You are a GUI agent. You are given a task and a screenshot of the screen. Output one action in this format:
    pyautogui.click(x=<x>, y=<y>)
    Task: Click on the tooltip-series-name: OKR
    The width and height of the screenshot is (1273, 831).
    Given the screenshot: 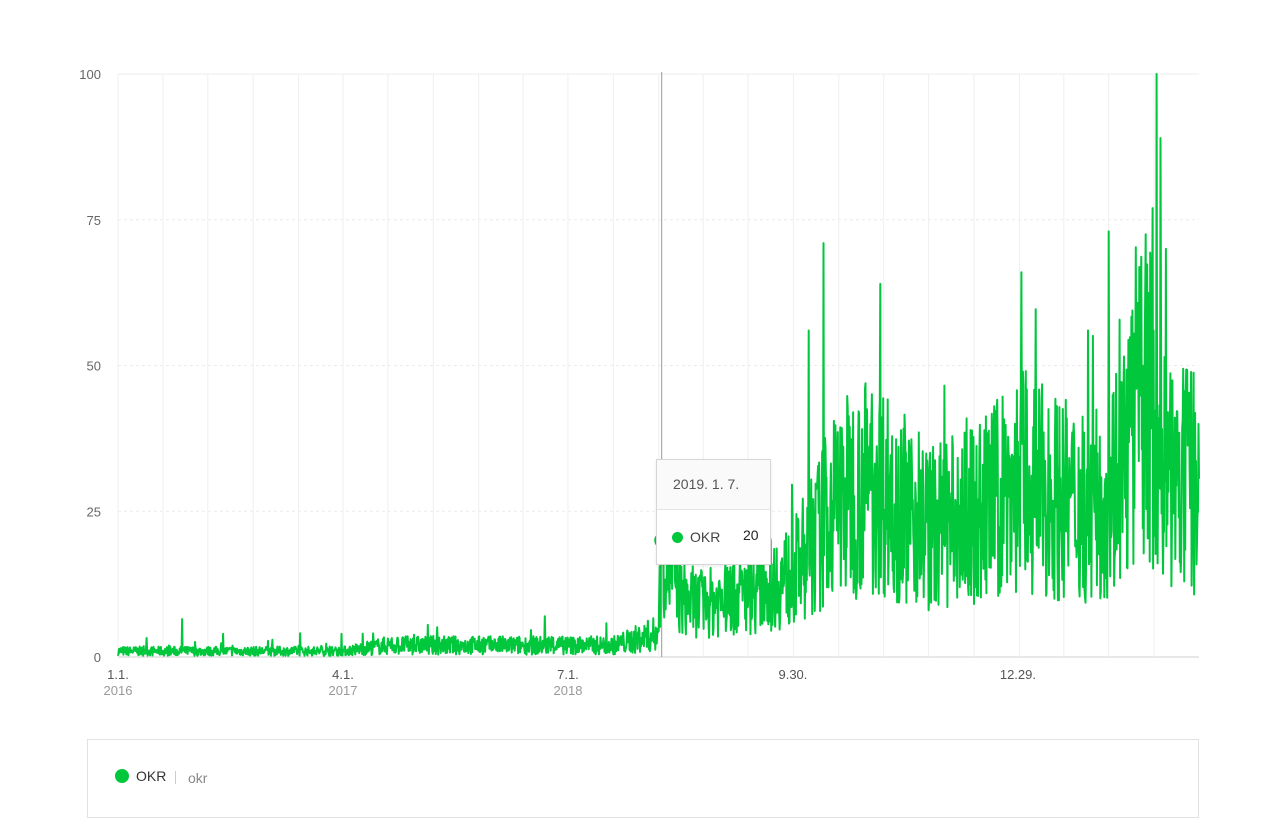 What is the action you would take?
    pyautogui.click(x=705, y=537)
    